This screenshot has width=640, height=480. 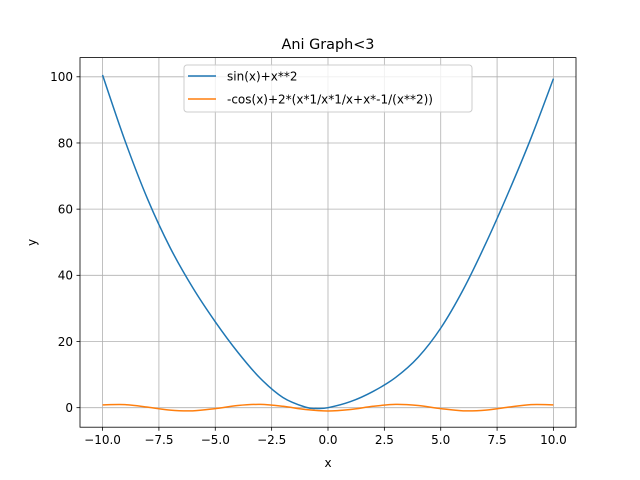 What do you see at coordinates (65, 242) in the screenshot?
I see `y-axis-ticks: 0 20 40 60 80 100` at bounding box center [65, 242].